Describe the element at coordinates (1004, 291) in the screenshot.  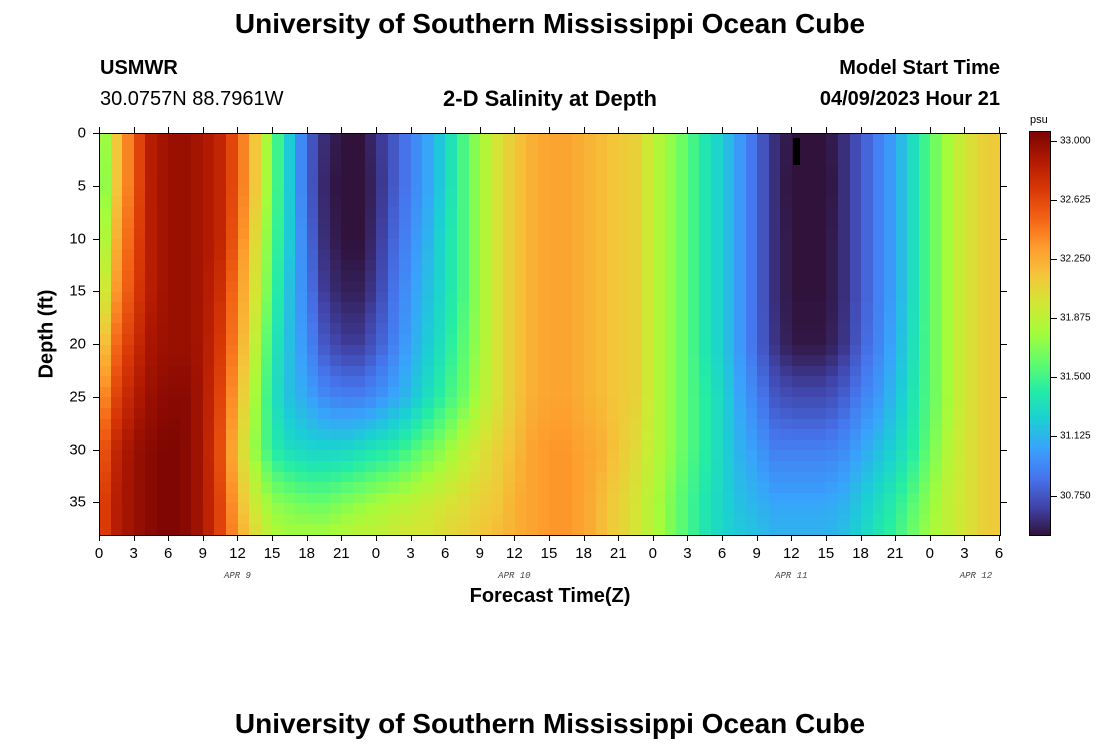
I see `y-tick-right` at that location.